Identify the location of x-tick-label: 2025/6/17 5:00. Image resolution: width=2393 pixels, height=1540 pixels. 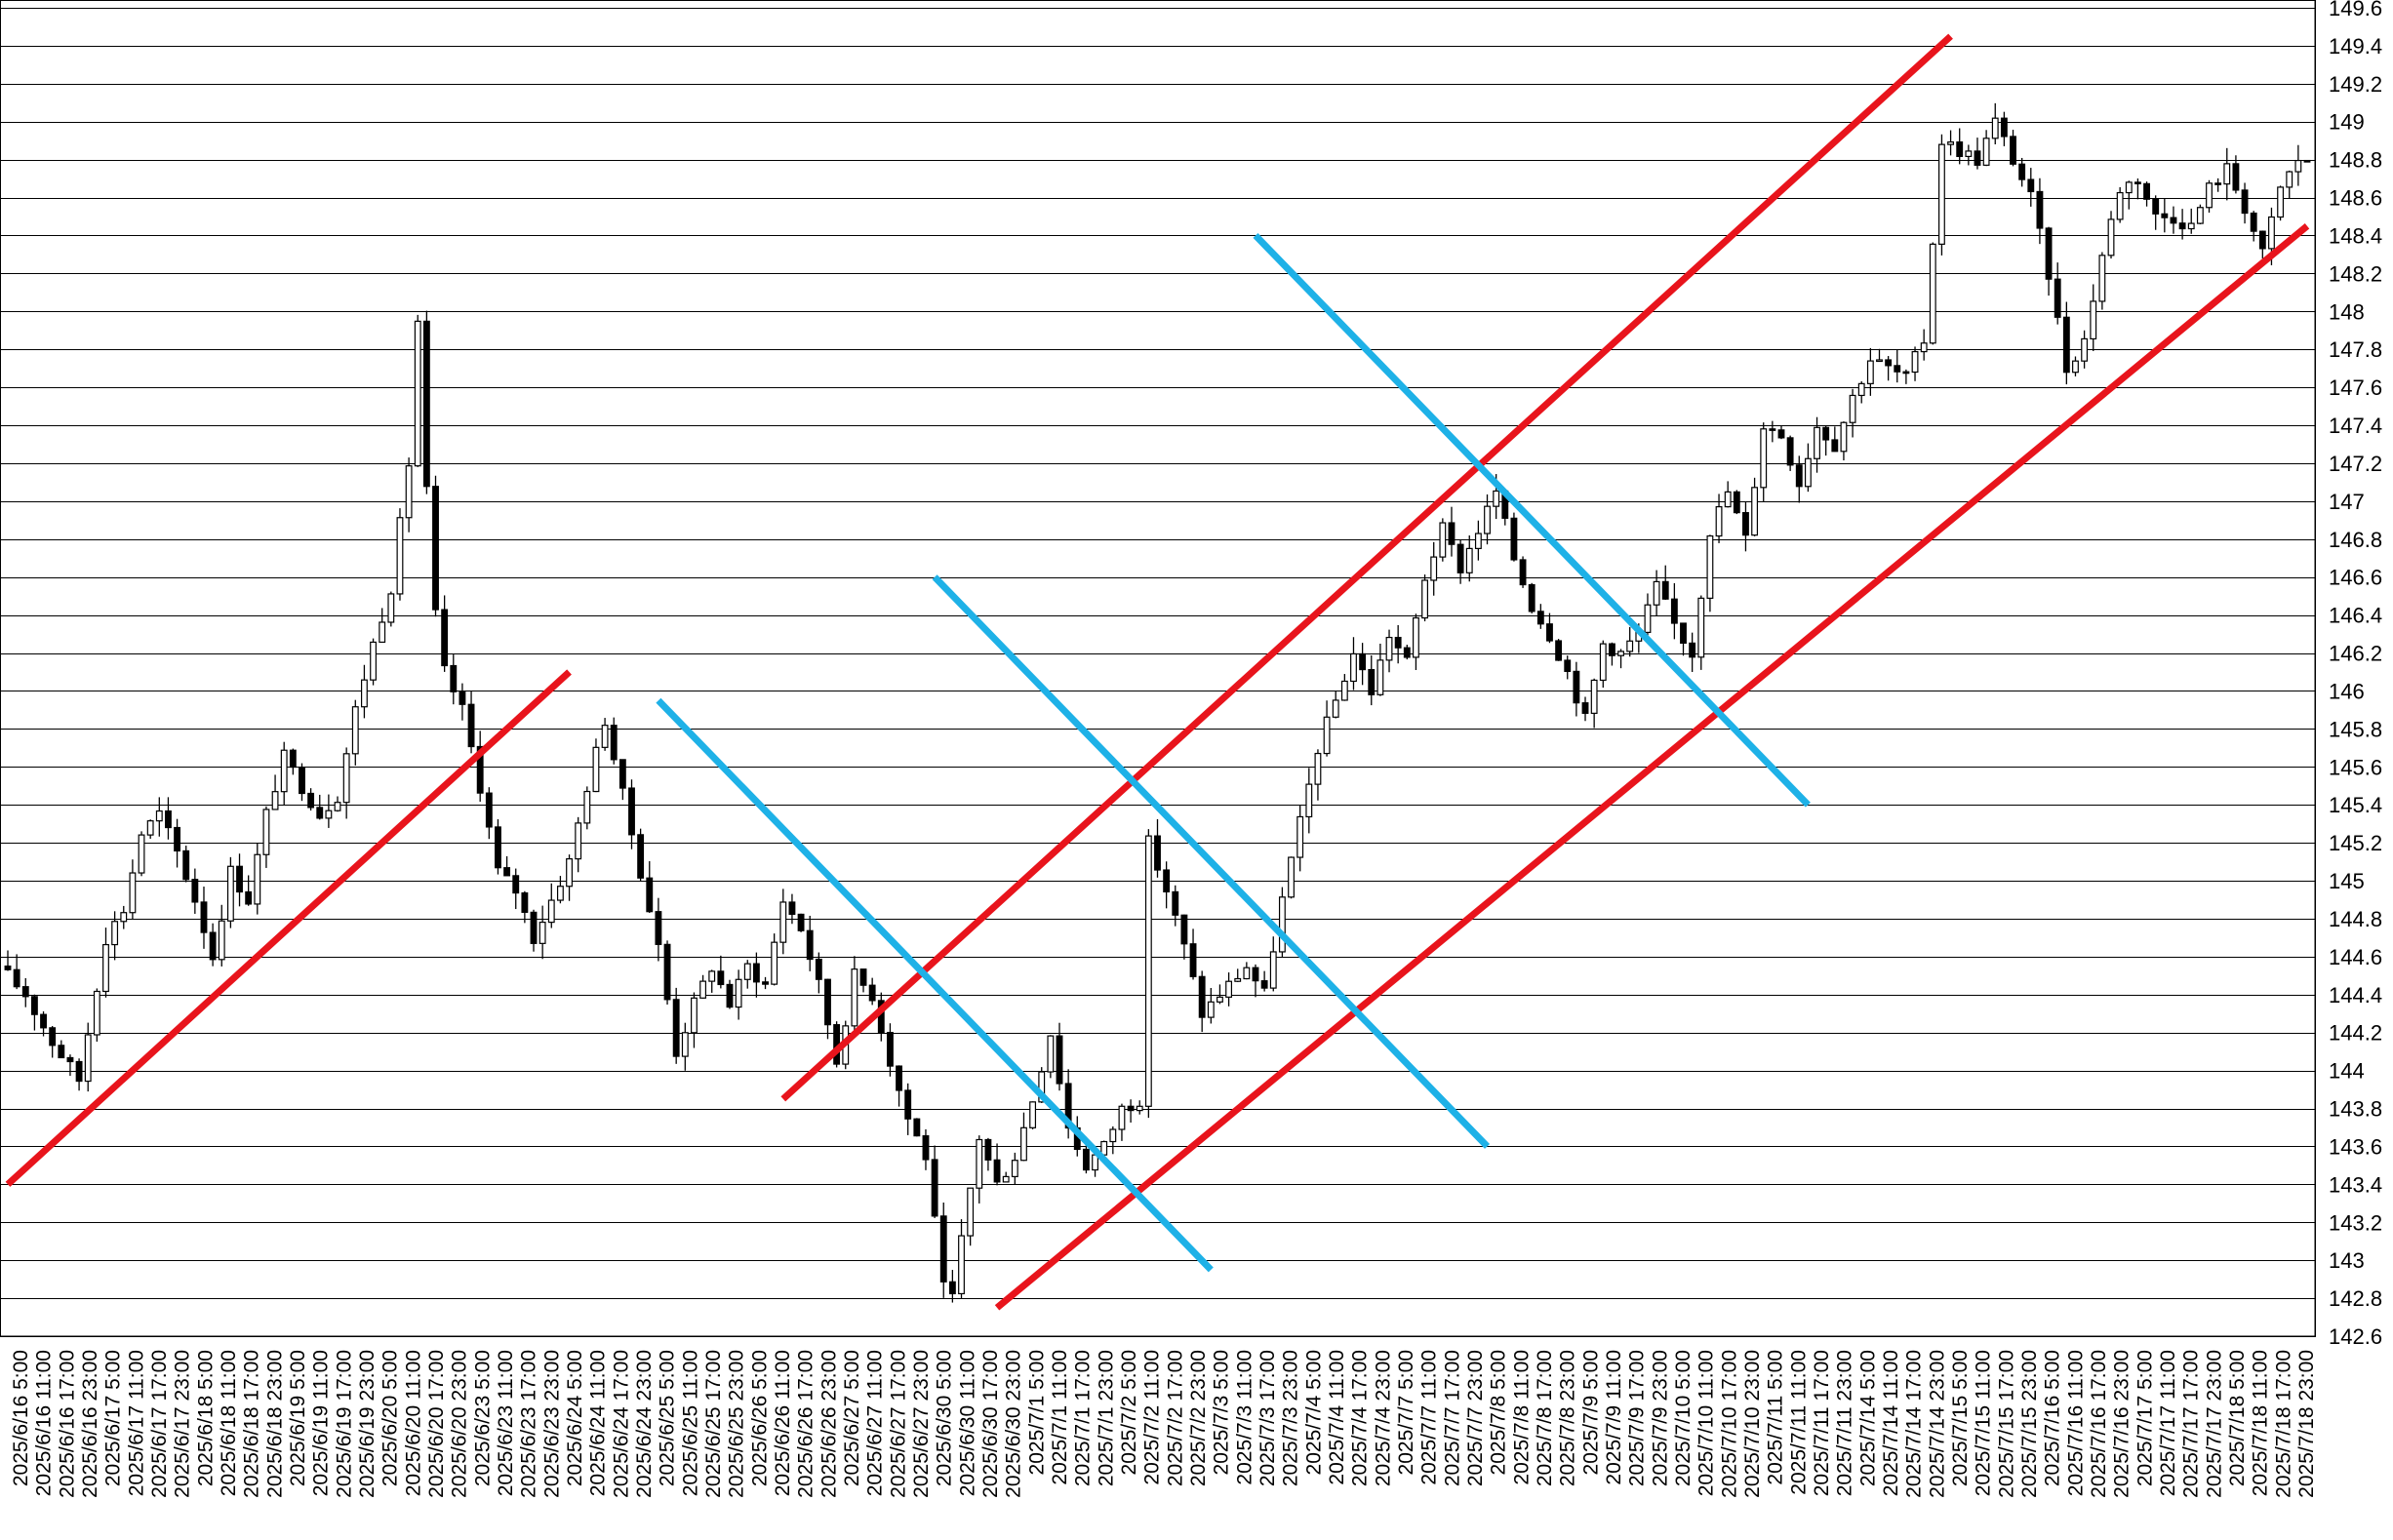
(113, 1418).